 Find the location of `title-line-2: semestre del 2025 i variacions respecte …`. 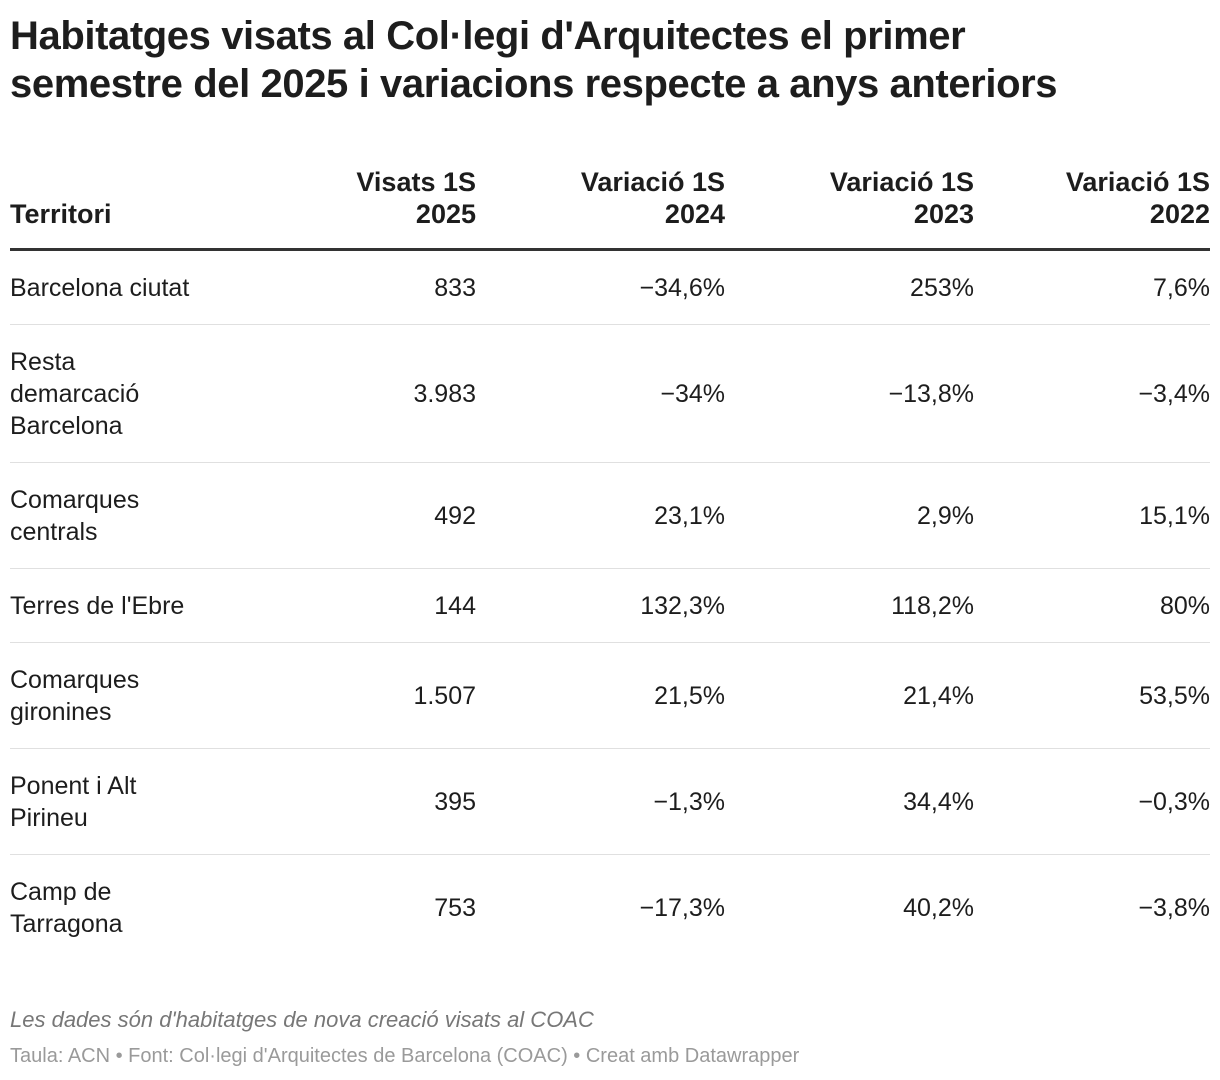

title-line-2: semestre del 2025 i variacions respecte … is located at coordinates (534, 84).